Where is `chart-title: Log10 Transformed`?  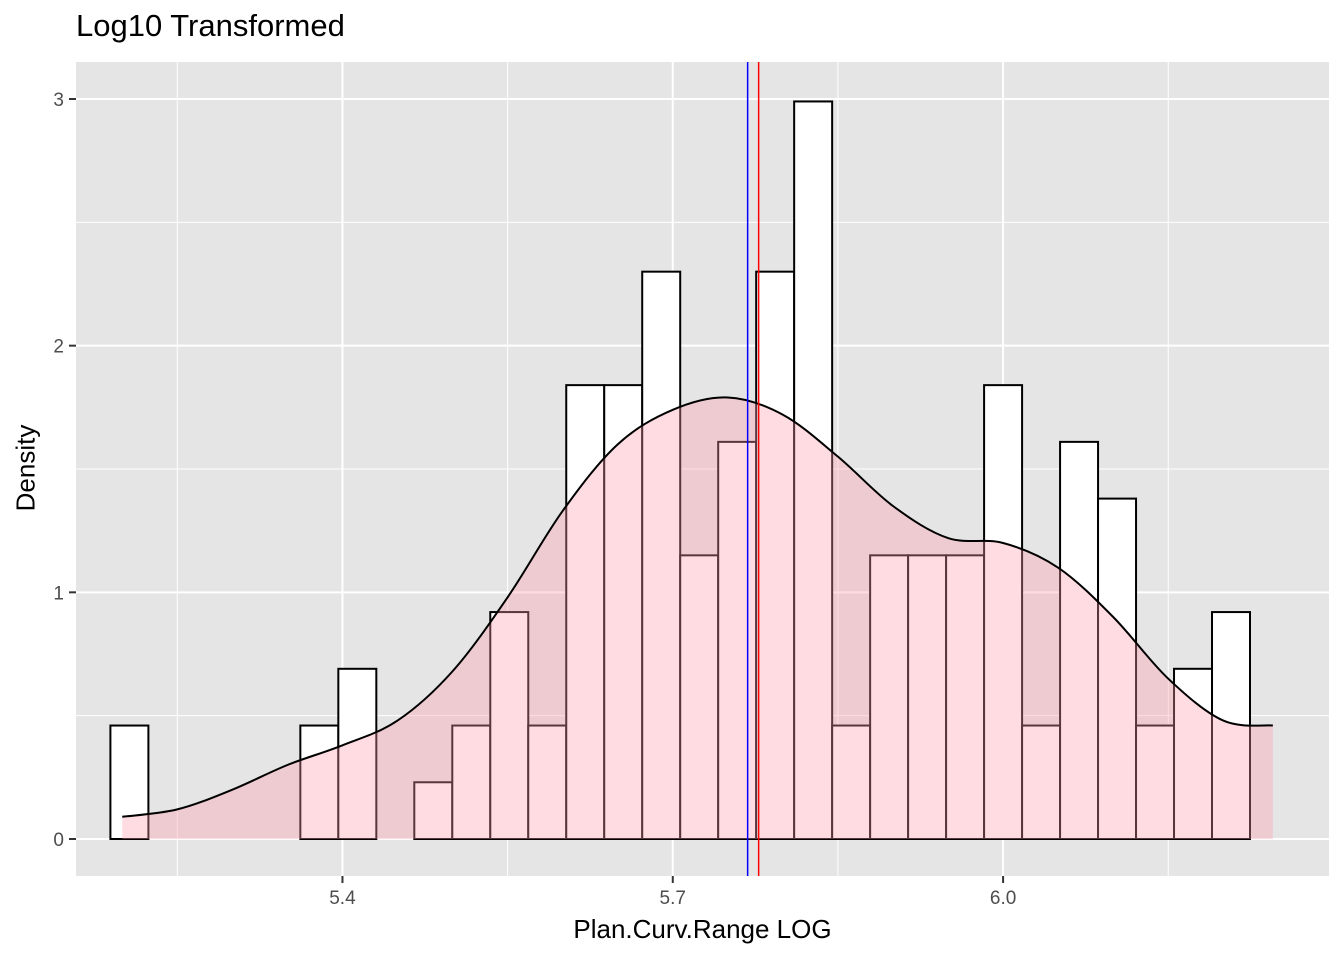 chart-title: Log10 Transformed is located at coordinates (210, 25).